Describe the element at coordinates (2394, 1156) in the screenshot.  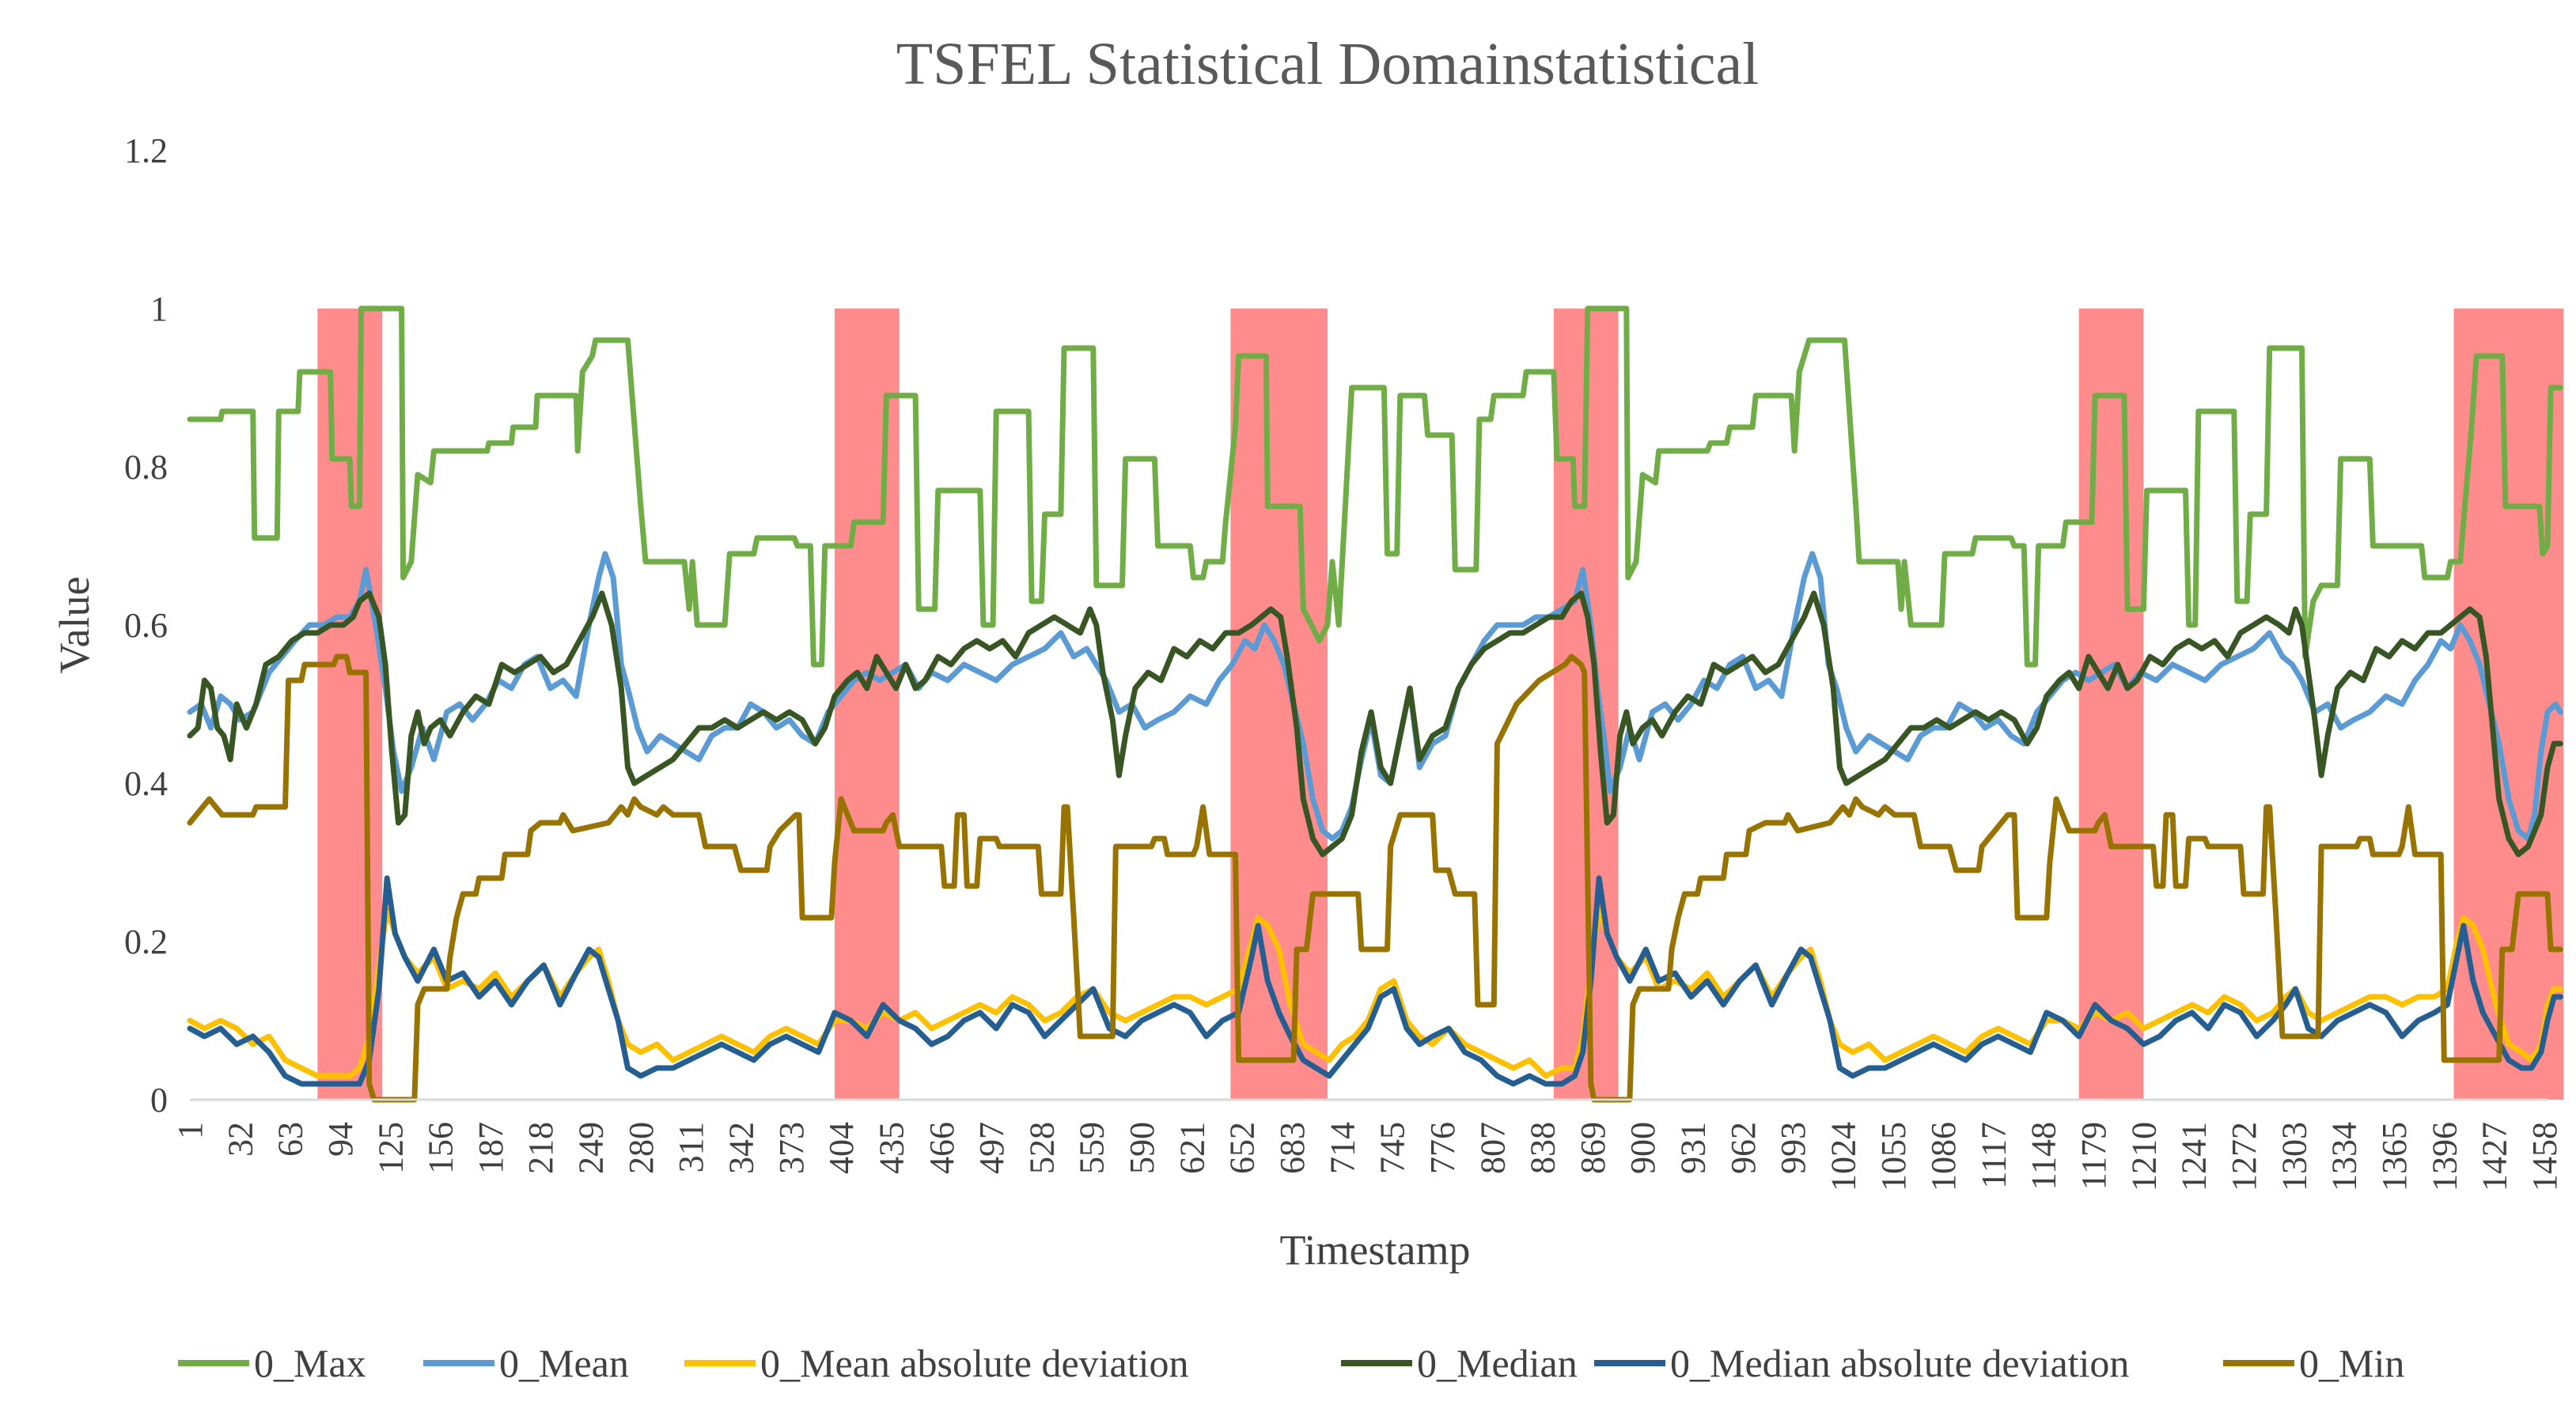
I see `x-tick-label: 1365` at that location.